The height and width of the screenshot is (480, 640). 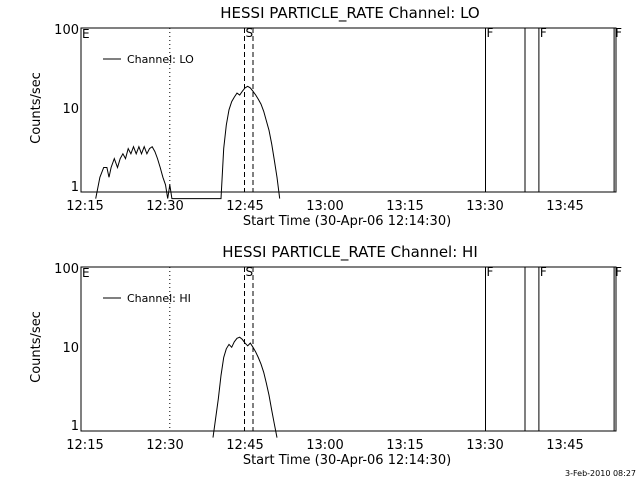 I want to click on legend-label: Channel: HI, so click(x=159, y=298).